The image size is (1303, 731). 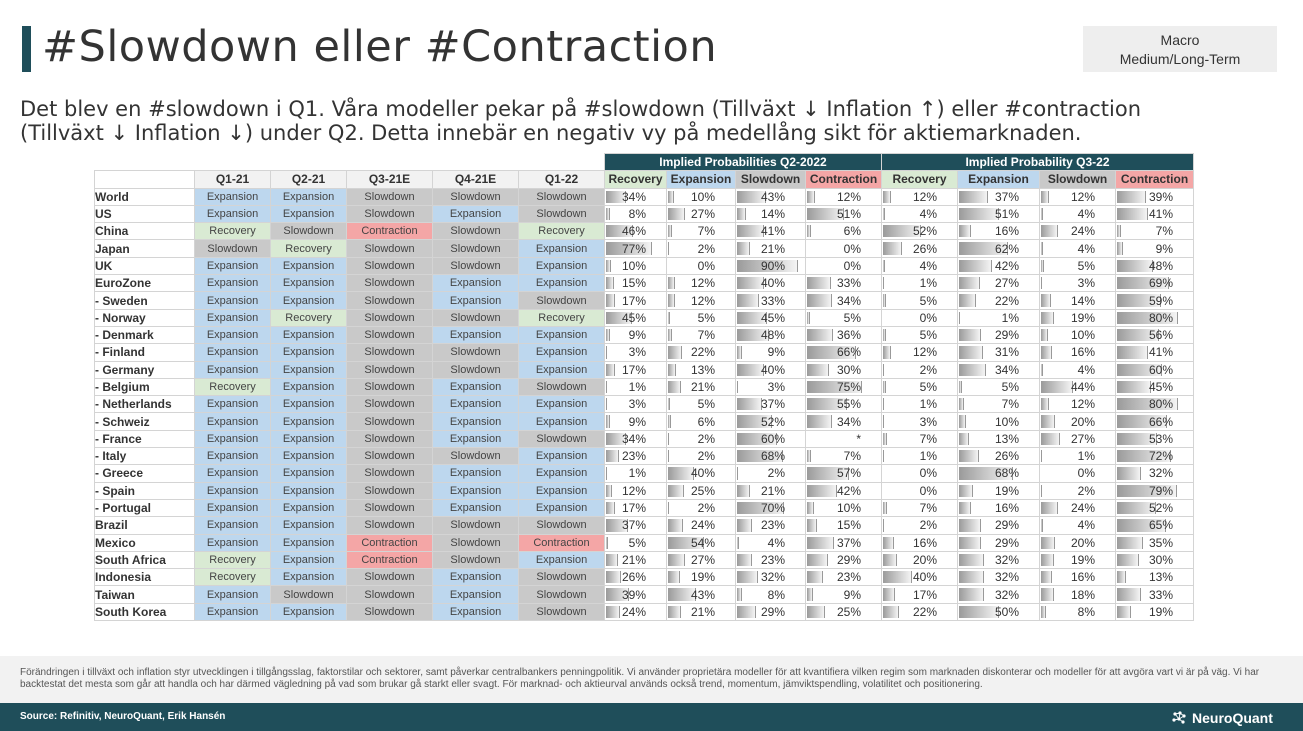 I want to click on probability-value: 19%, so click(x=702, y=577).